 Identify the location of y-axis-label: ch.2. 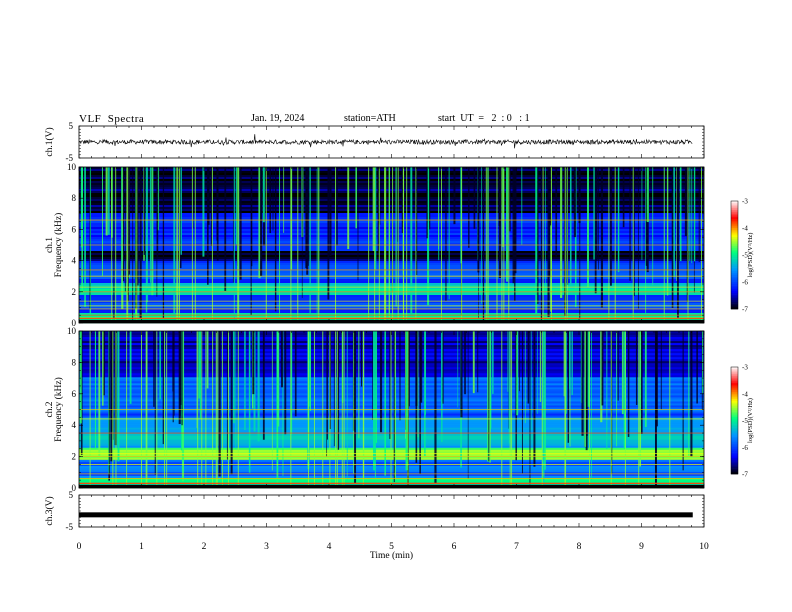
(50, 409).